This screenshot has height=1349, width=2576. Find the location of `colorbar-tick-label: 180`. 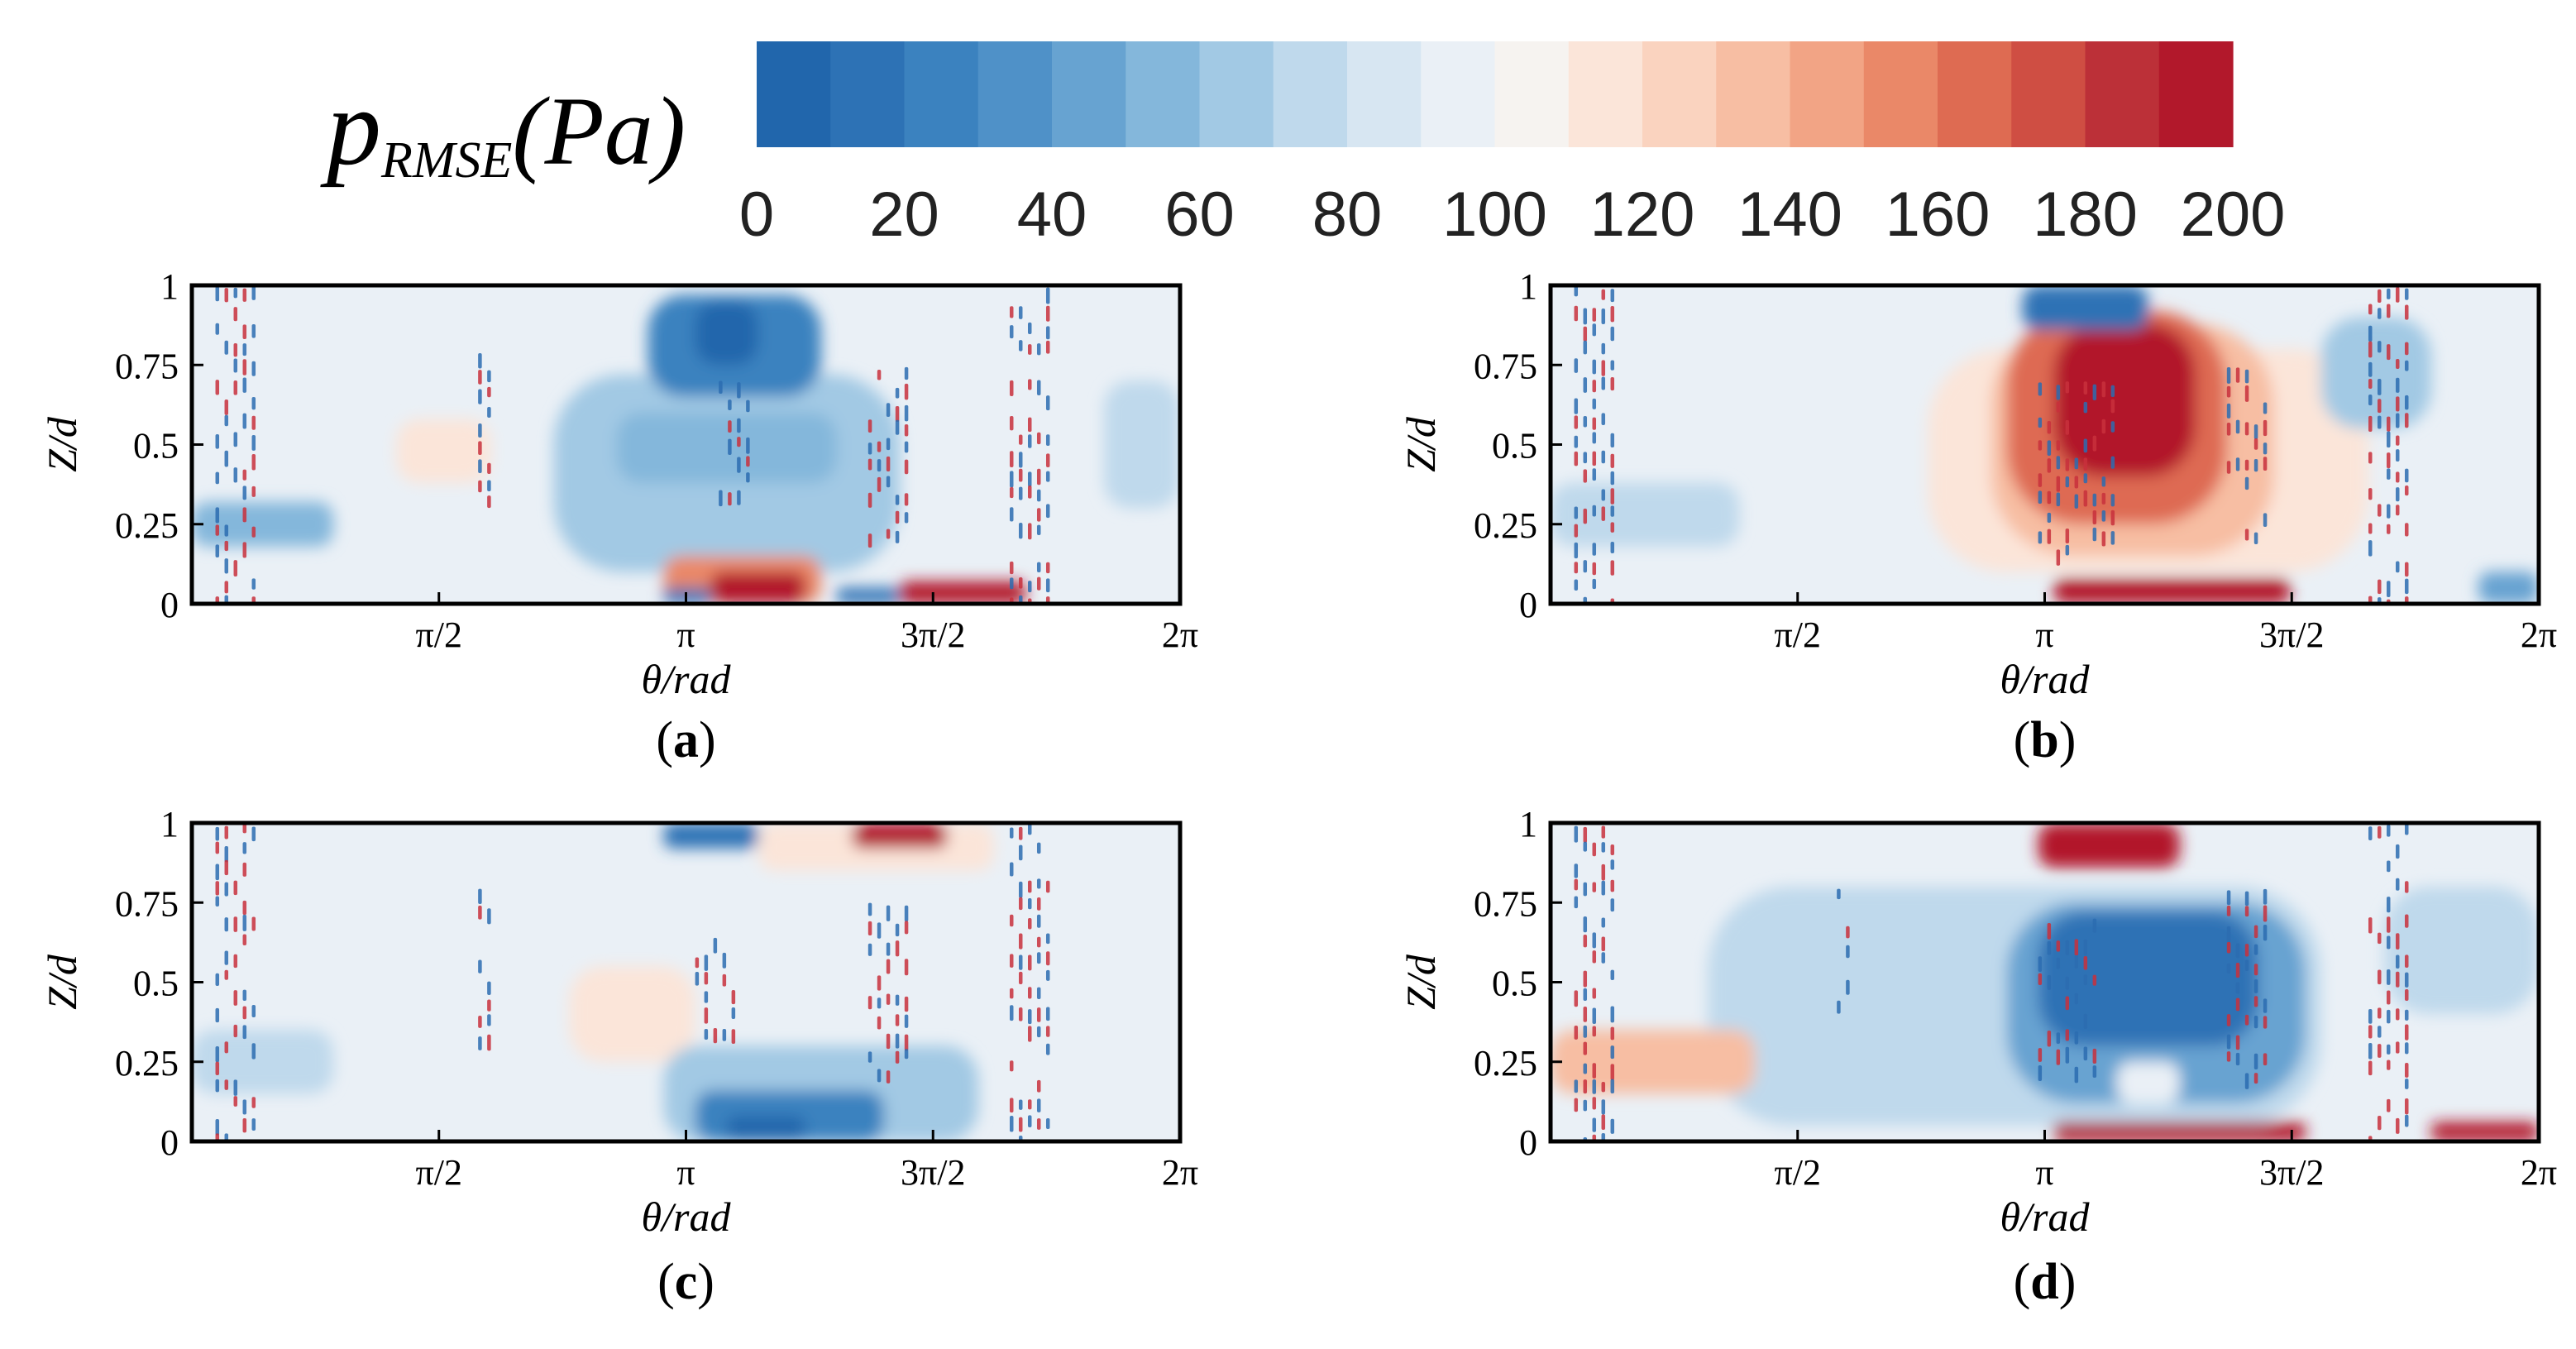

colorbar-tick-label: 180 is located at coordinates (2085, 215).